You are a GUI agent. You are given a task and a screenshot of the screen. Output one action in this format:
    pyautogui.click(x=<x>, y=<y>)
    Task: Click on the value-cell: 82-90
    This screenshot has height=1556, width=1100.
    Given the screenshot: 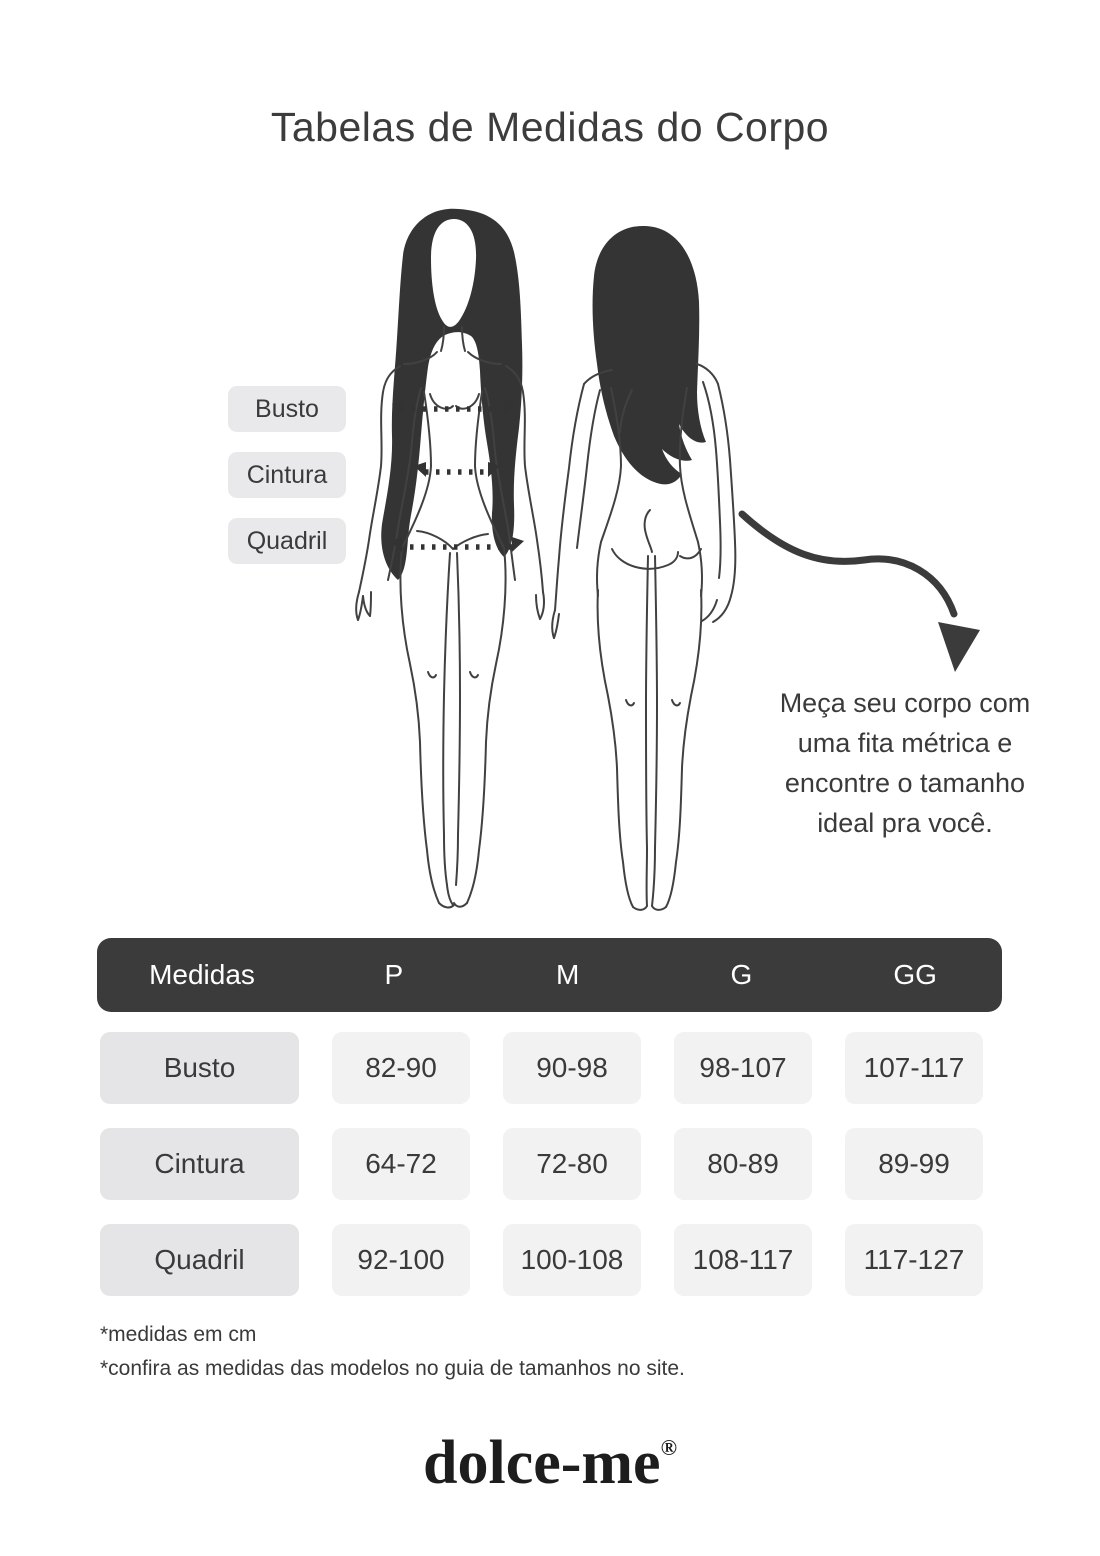 What is the action you would take?
    pyautogui.click(x=401, y=1068)
    